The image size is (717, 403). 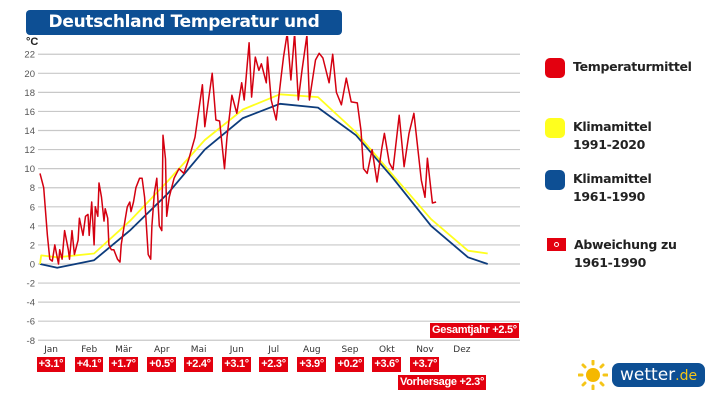 I want to click on y-tick-label: 12, so click(x=29, y=150).